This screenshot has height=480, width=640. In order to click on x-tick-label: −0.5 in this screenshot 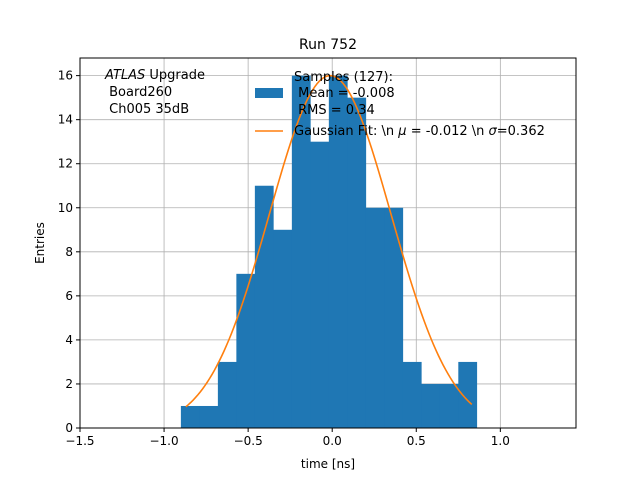, I will do `click(248, 441)`.